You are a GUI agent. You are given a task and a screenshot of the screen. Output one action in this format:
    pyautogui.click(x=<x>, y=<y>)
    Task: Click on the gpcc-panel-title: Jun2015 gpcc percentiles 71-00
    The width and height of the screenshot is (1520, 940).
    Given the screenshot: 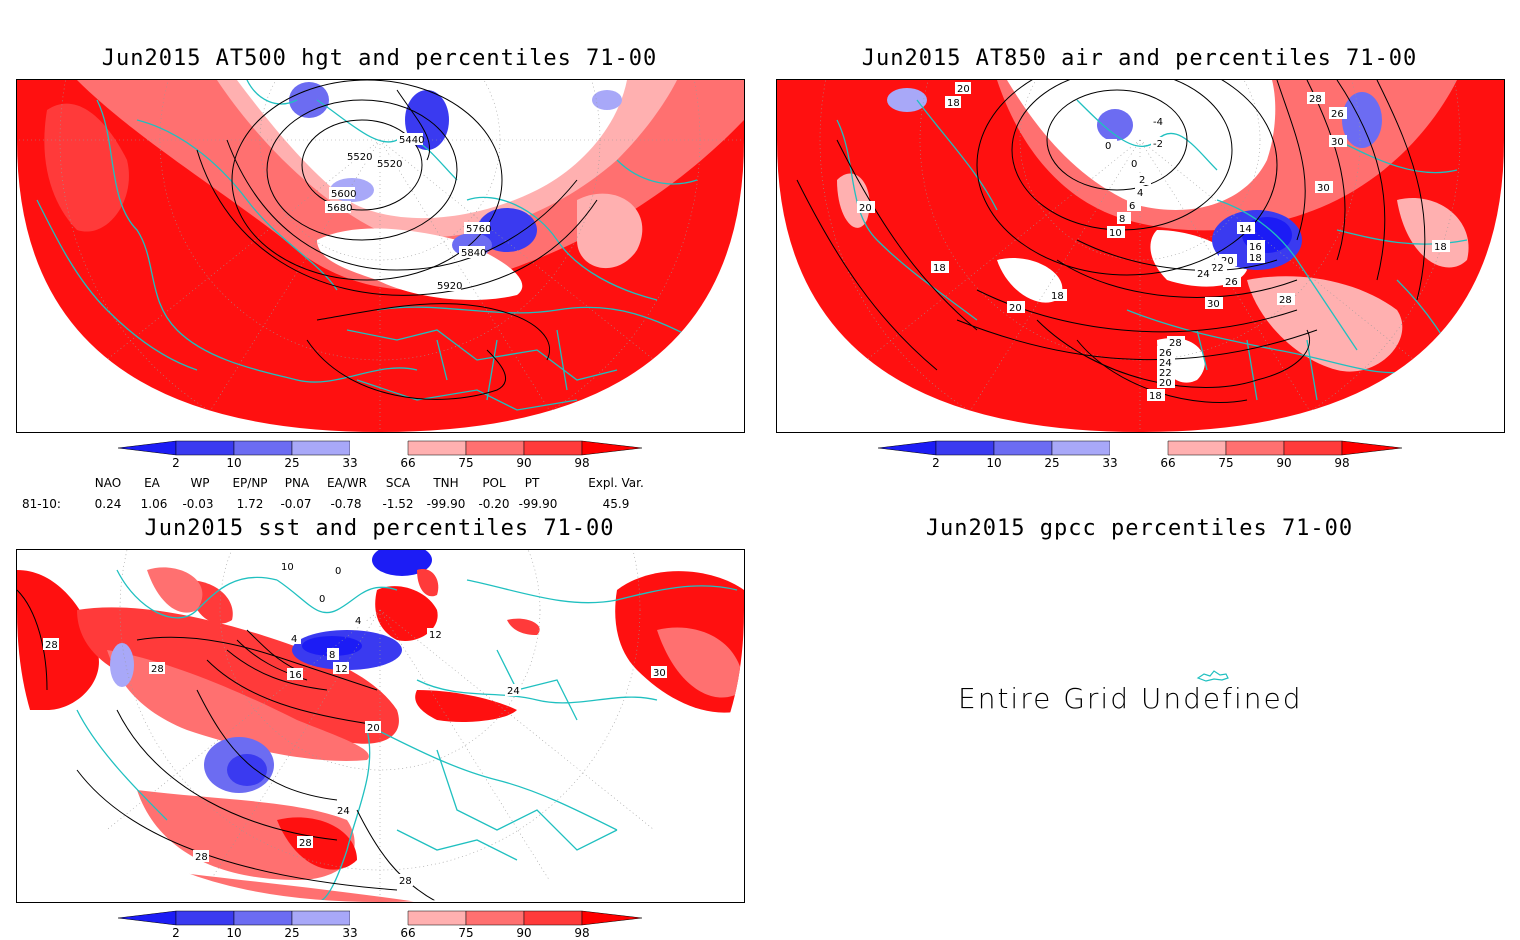 What is the action you would take?
    pyautogui.click(x=1139, y=528)
    